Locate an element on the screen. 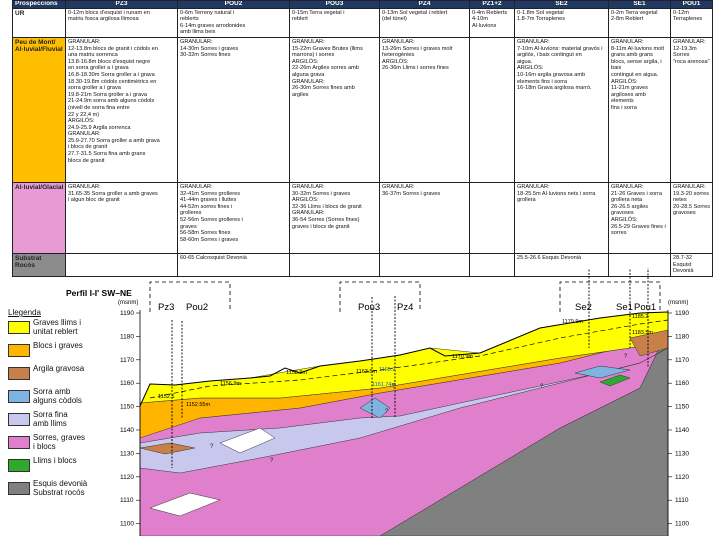 This screenshot has height=541, width=715. table-cell: GRANULAR: 12-19.3m Sorres "roca arenosa" is located at coordinates (691, 109).